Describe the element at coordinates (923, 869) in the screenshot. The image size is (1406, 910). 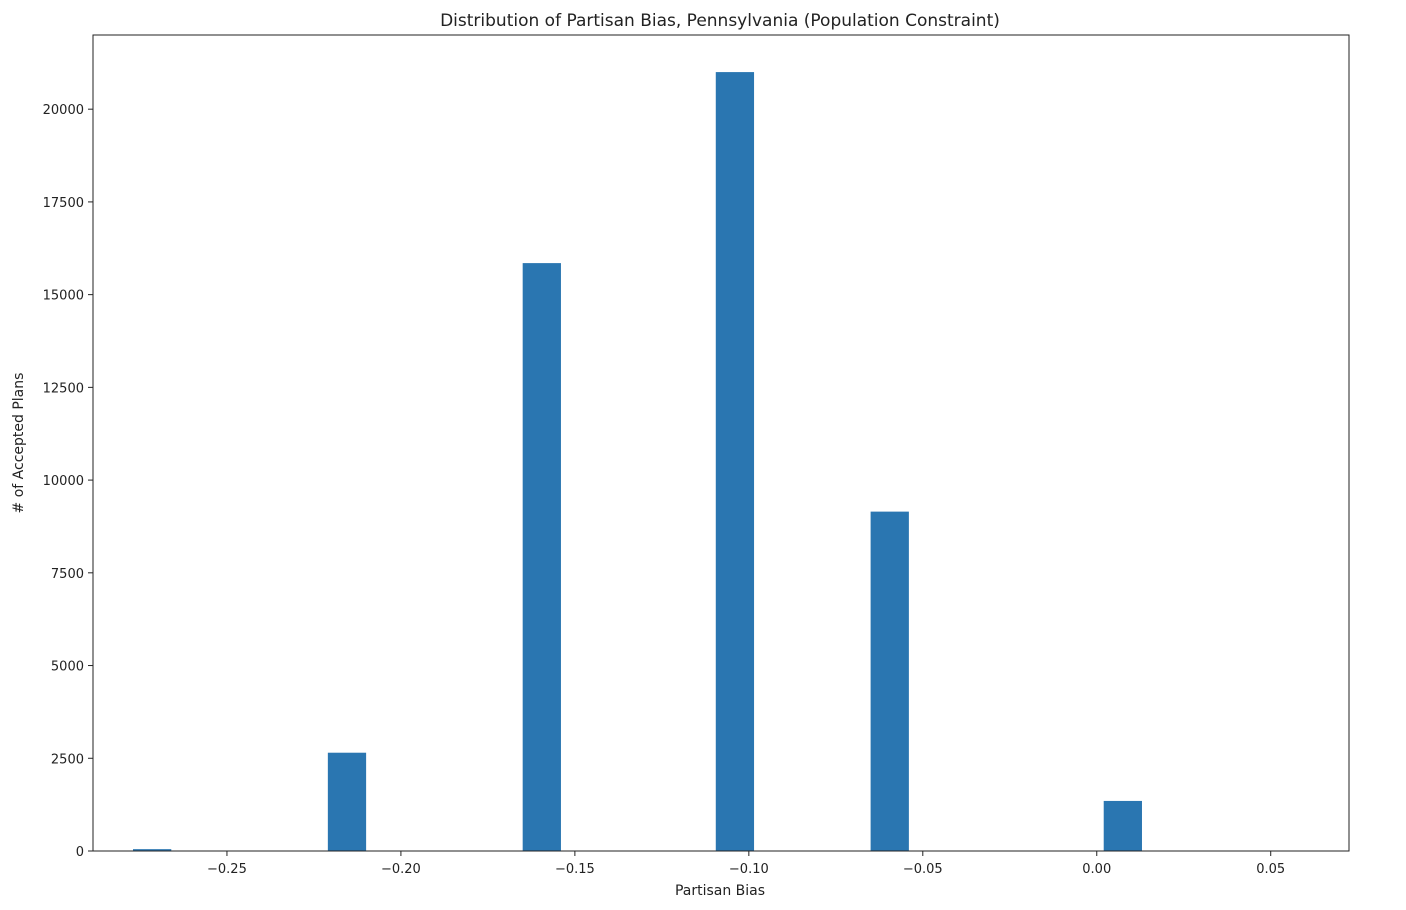
I see `x-tick-label: −0.05` at that location.